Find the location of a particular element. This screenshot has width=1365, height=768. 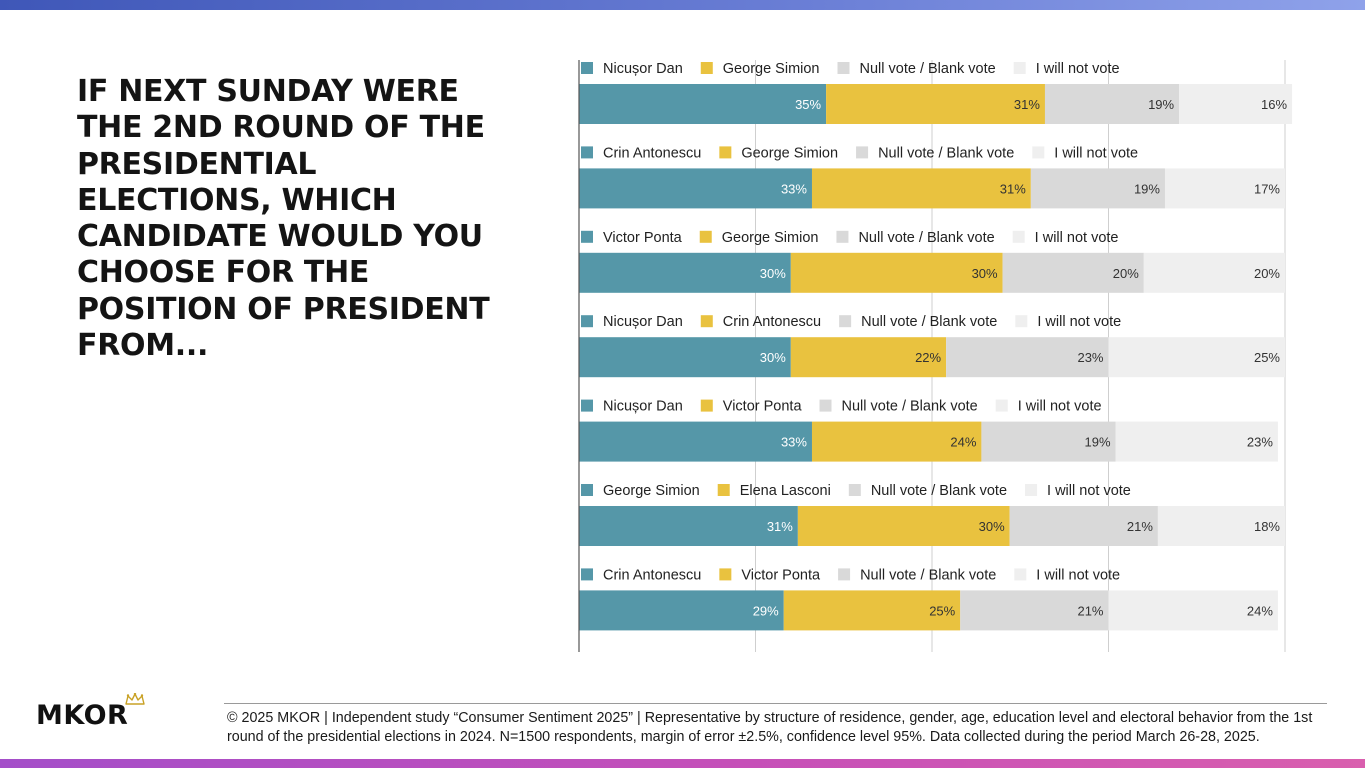

top-accent-bar is located at coordinates (682, 5).